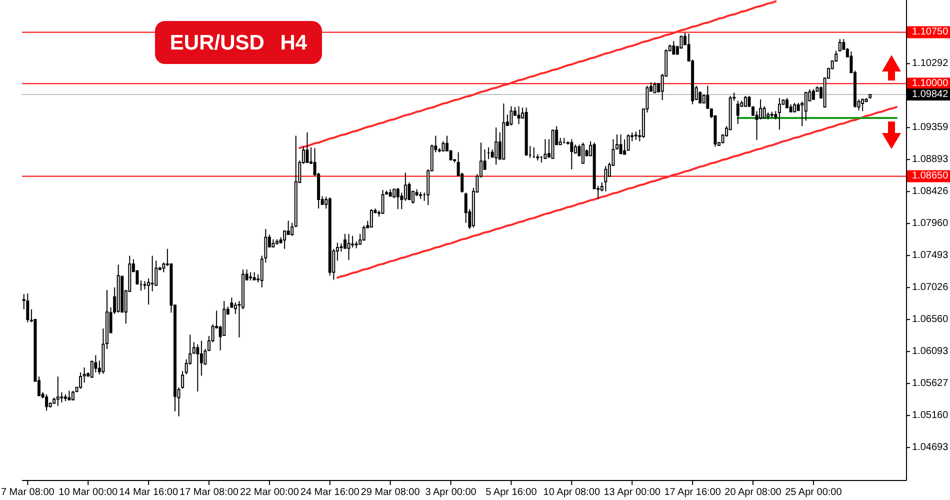 This screenshot has height=500, width=950. I want to click on x-tick-label: 7 Mar 08:00, so click(27, 492).